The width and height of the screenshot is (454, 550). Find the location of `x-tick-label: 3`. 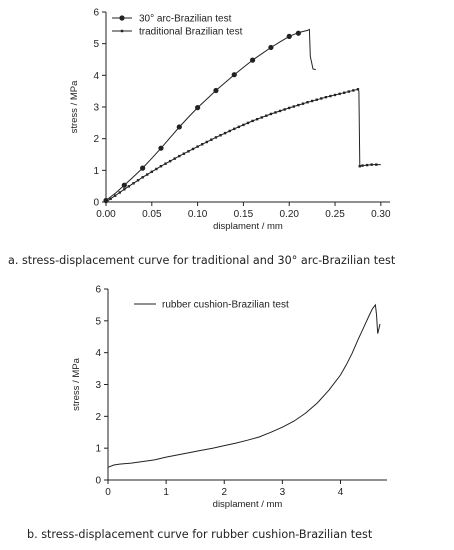

x-tick-label: 3 is located at coordinates (283, 492).